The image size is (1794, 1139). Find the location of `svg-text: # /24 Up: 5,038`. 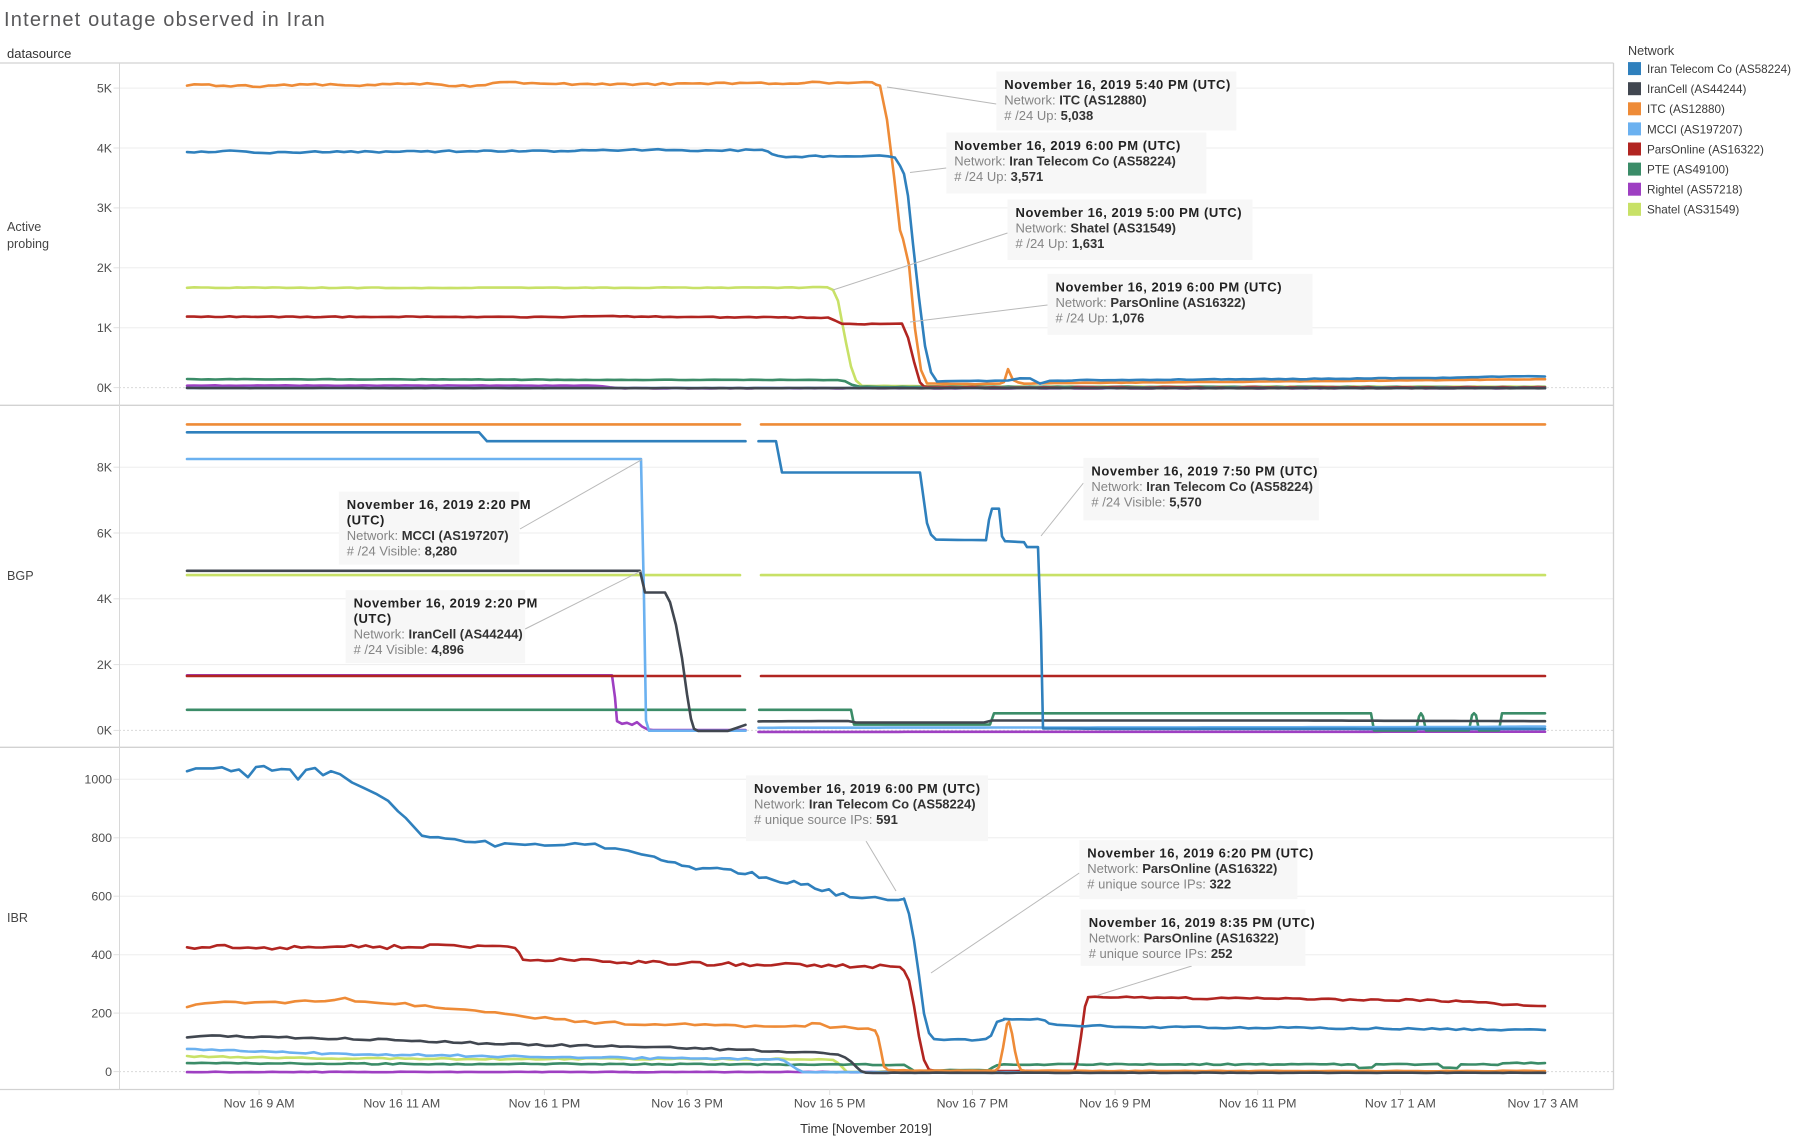

svg-text: # /24 Up: 5,038 is located at coordinates (1048, 115).